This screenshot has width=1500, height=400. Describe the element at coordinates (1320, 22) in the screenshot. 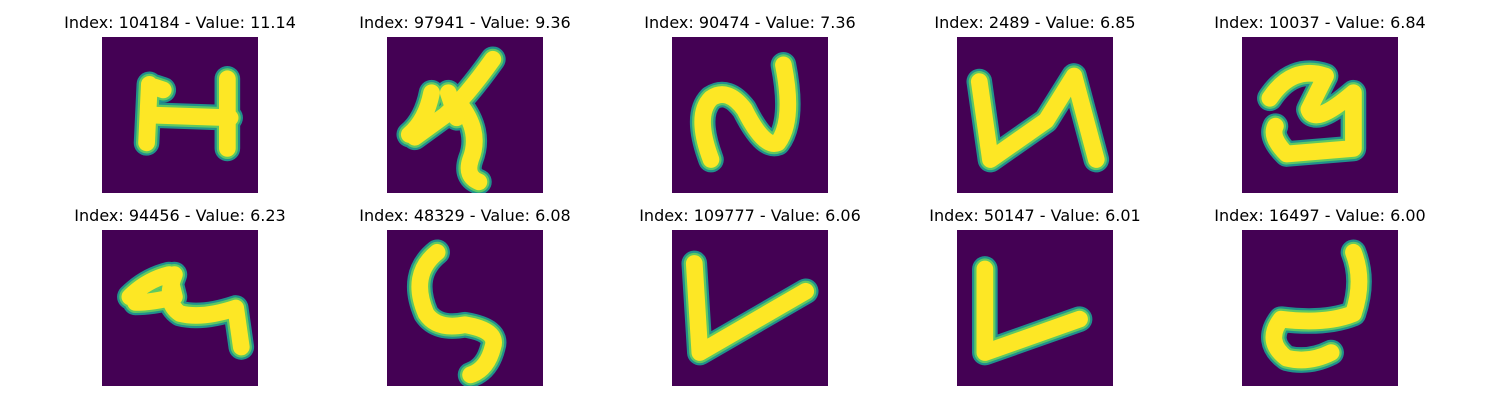

I see `panel-title: Index: 10037 - Value: 6.84` at that location.